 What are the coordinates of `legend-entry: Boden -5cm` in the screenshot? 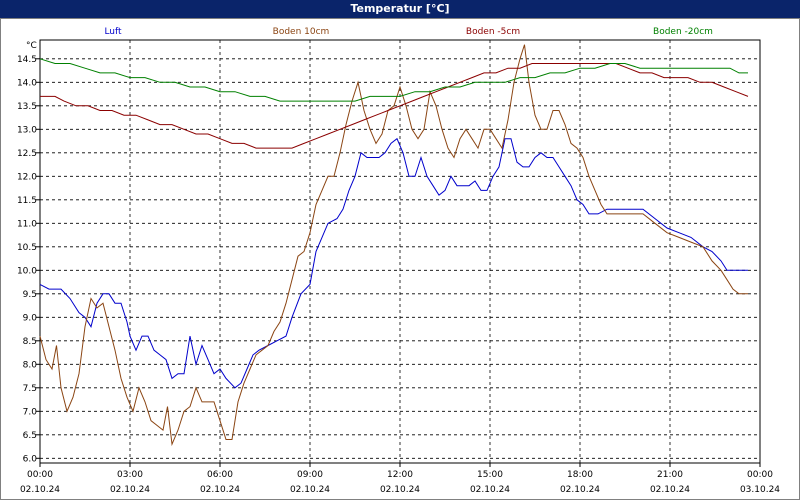 It's located at (493, 32).